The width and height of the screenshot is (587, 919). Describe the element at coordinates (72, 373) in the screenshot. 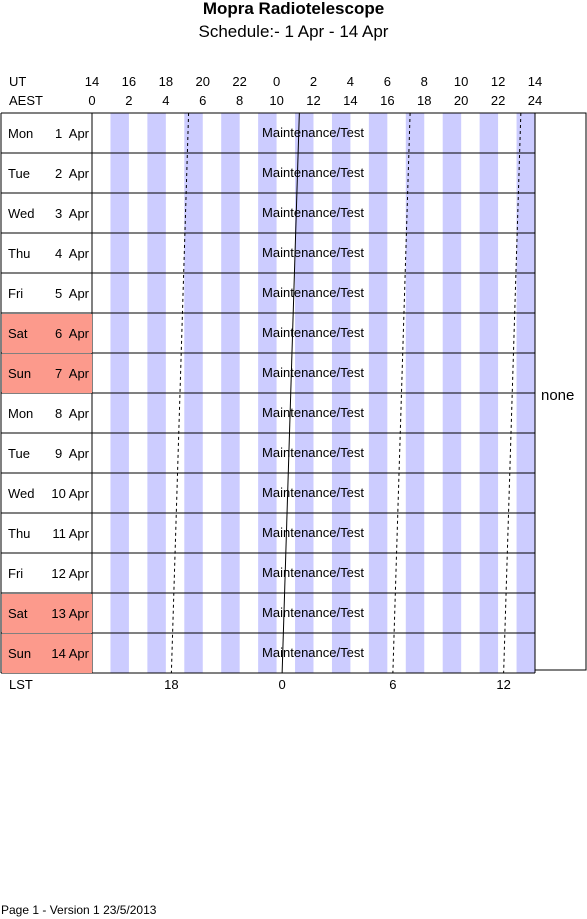

I see `day-date: 7 Apr` at that location.